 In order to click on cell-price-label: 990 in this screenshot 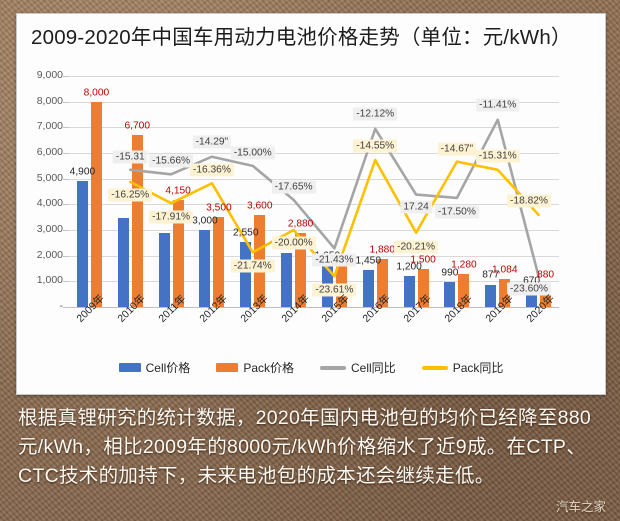, I will do `click(450, 273)`.